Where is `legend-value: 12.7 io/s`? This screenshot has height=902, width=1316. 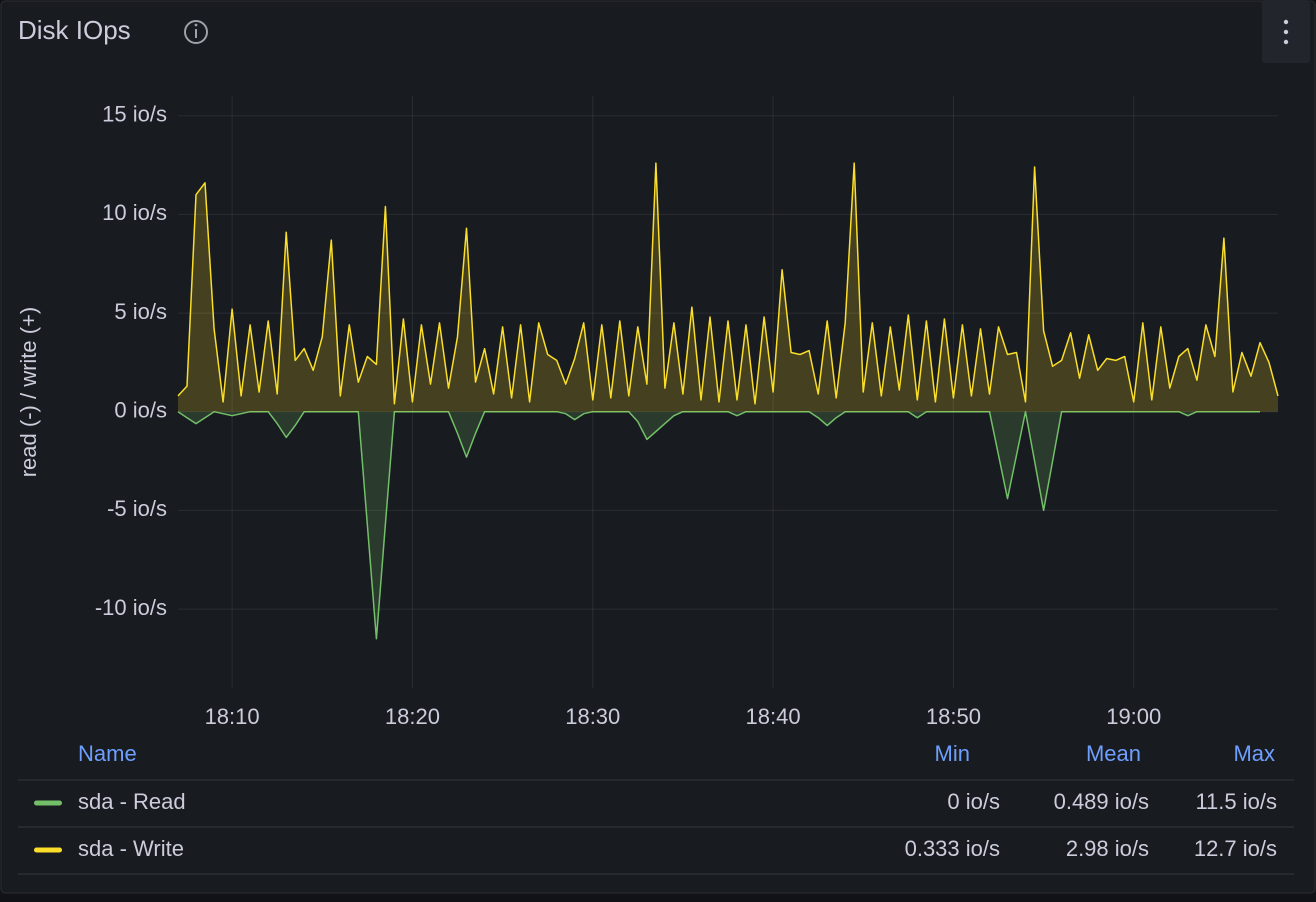
legend-value: 12.7 io/s is located at coordinates (1235, 848).